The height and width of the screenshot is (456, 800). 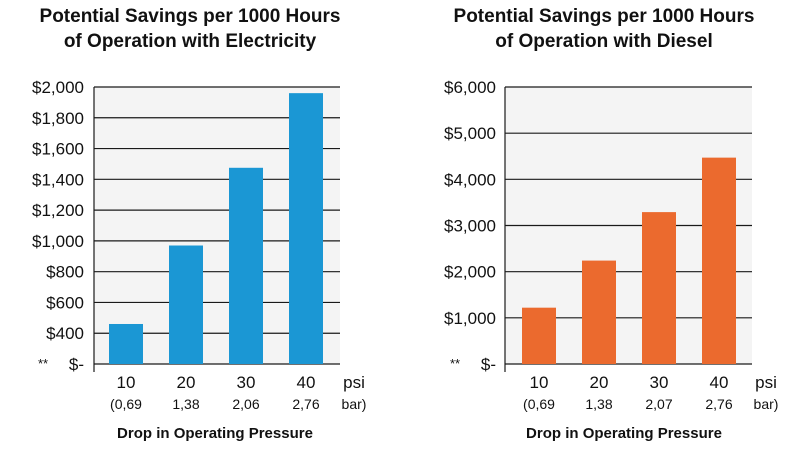 What do you see at coordinates (470, 87) in the screenshot?
I see `y-tick-label: $6,000` at bounding box center [470, 87].